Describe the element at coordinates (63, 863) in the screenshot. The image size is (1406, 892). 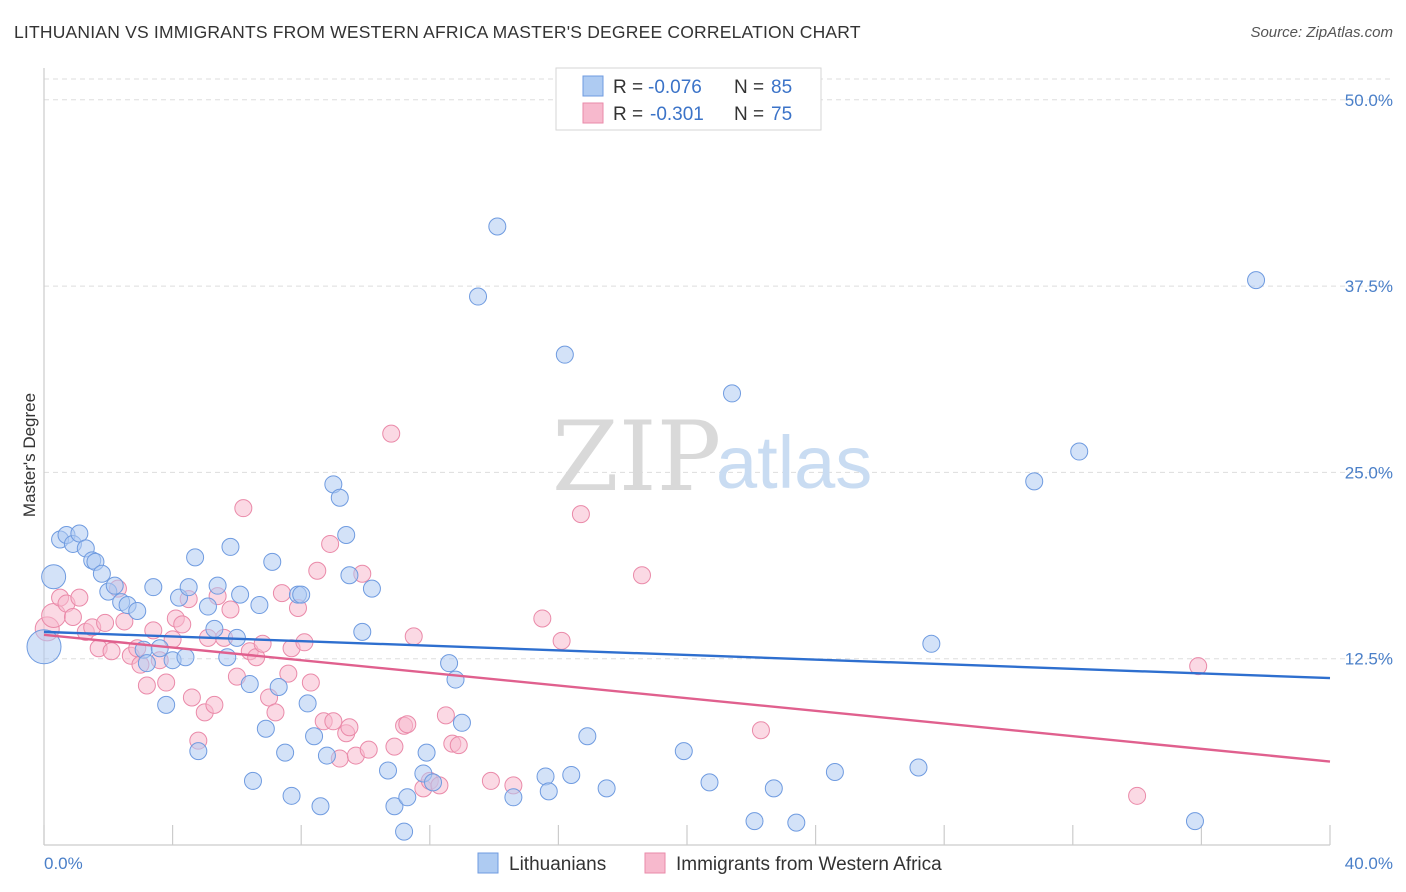
I see `x-tick-label-min: 0.0%` at that location.